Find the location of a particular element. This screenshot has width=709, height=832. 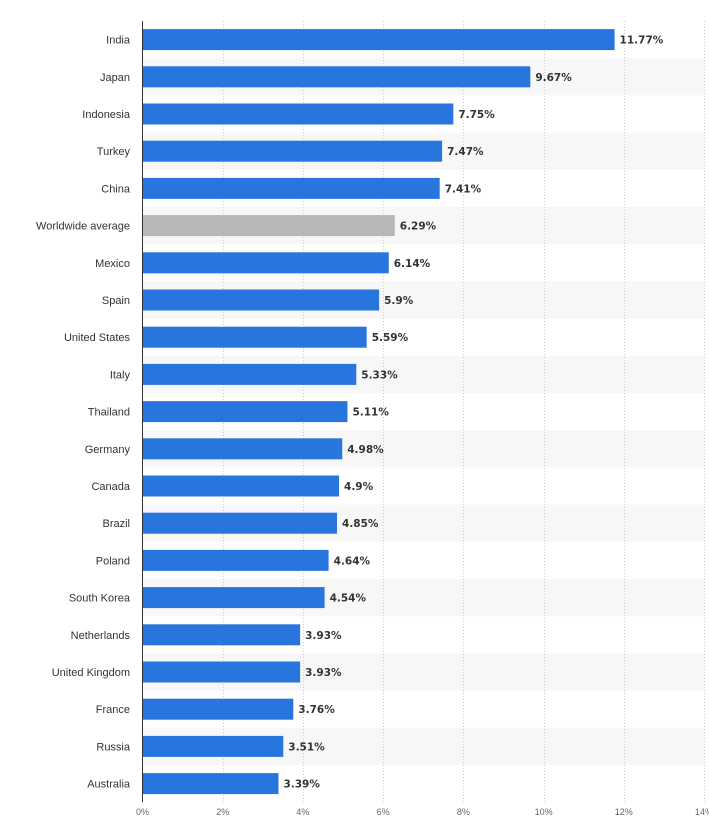

value-label: 4.54% is located at coordinates (348, 599).